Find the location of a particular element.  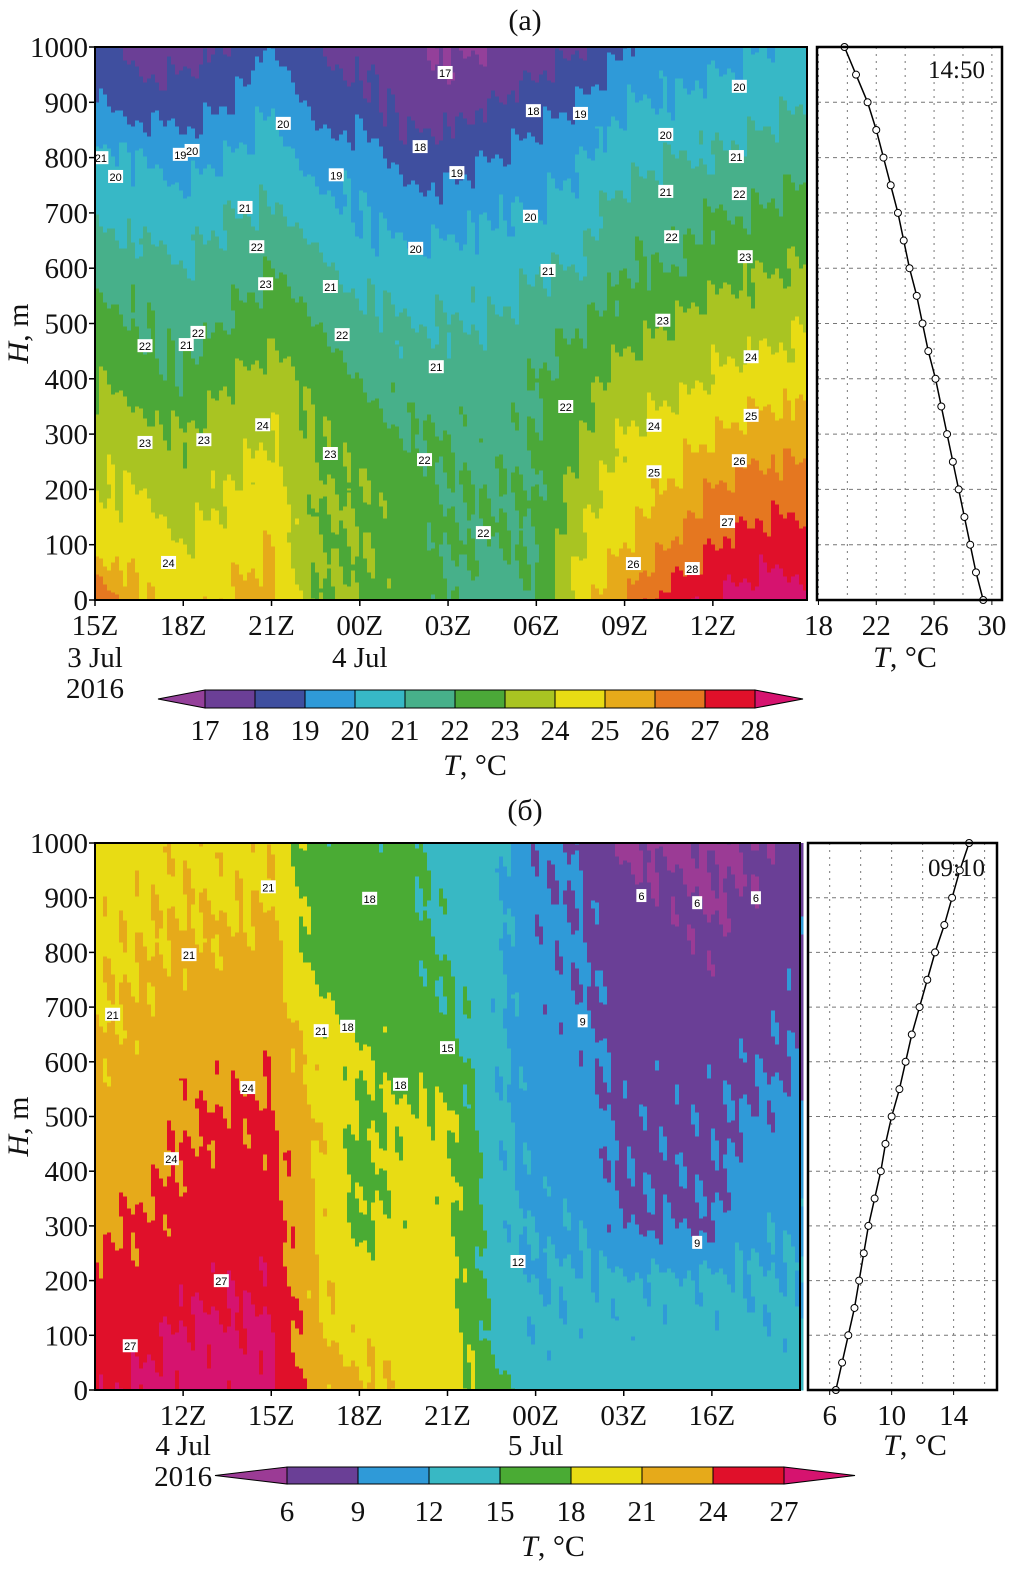

contour-label-text: 22 is located at coordinates (257, 248).